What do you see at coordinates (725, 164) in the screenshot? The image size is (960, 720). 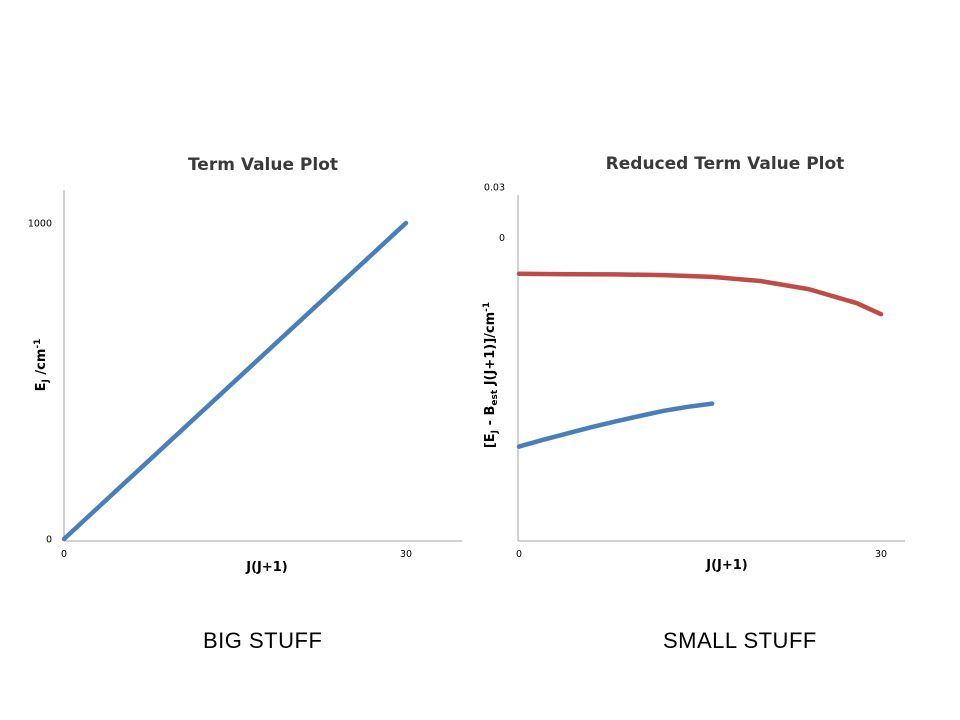 I see `chart-title: Reduced Term Value Plot` at bounding box center [725, 164].